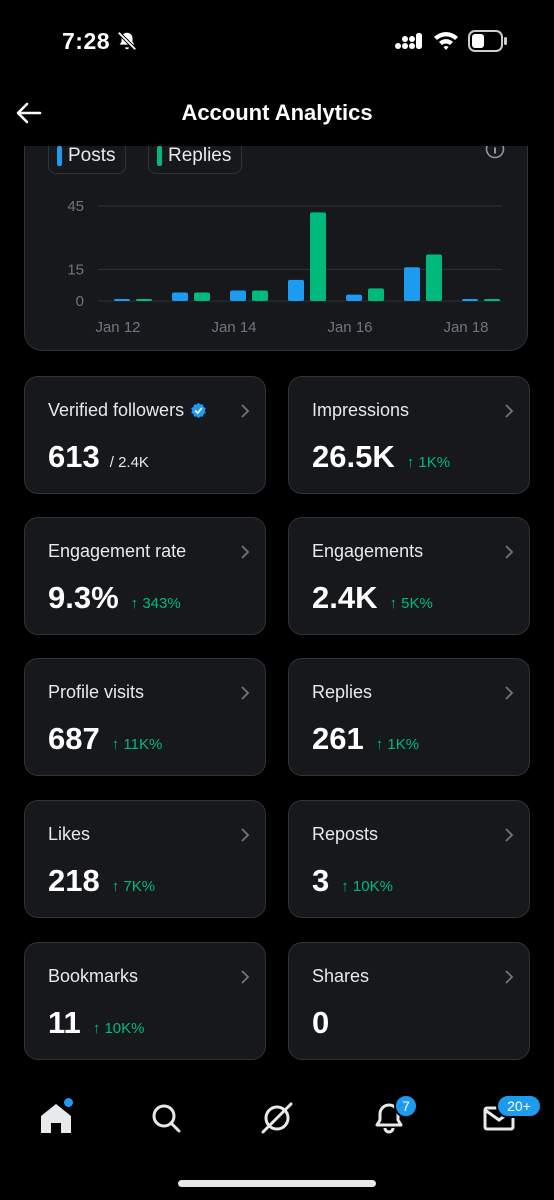 This screenshot has width=554, height=1200. I want to click on stat-label: Impressions, so click(360, 410).